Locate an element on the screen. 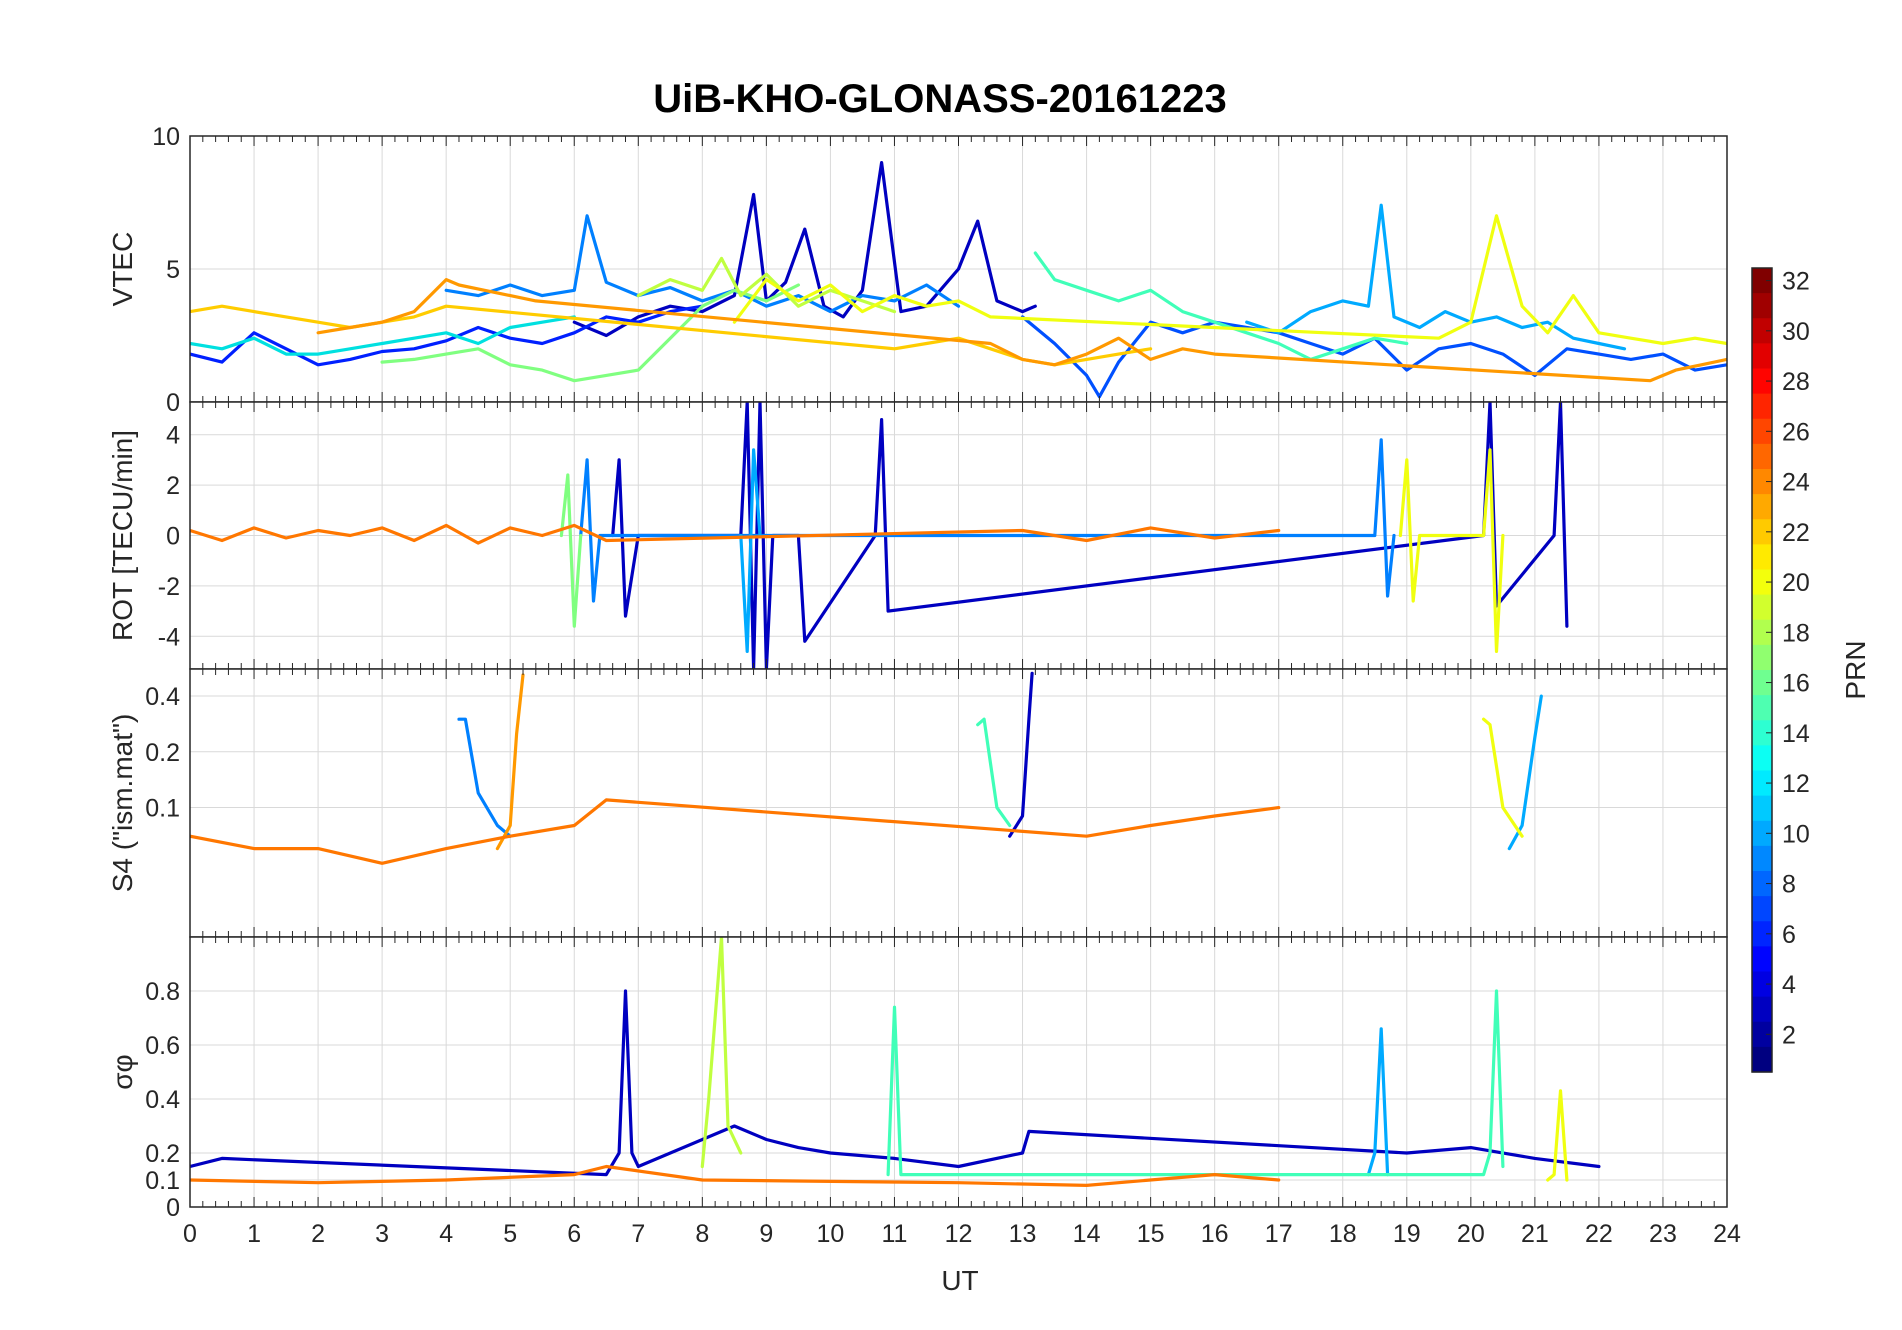 The width and height of the screenshot is (1902, 1330). x-tick-label: 11 is located at coordinates (894, 1234).